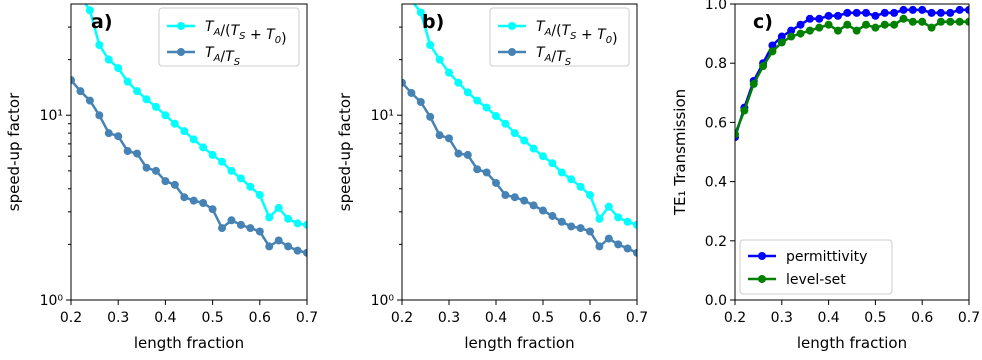  I want to click on legend: permittivity level-set, so click(816, 267).